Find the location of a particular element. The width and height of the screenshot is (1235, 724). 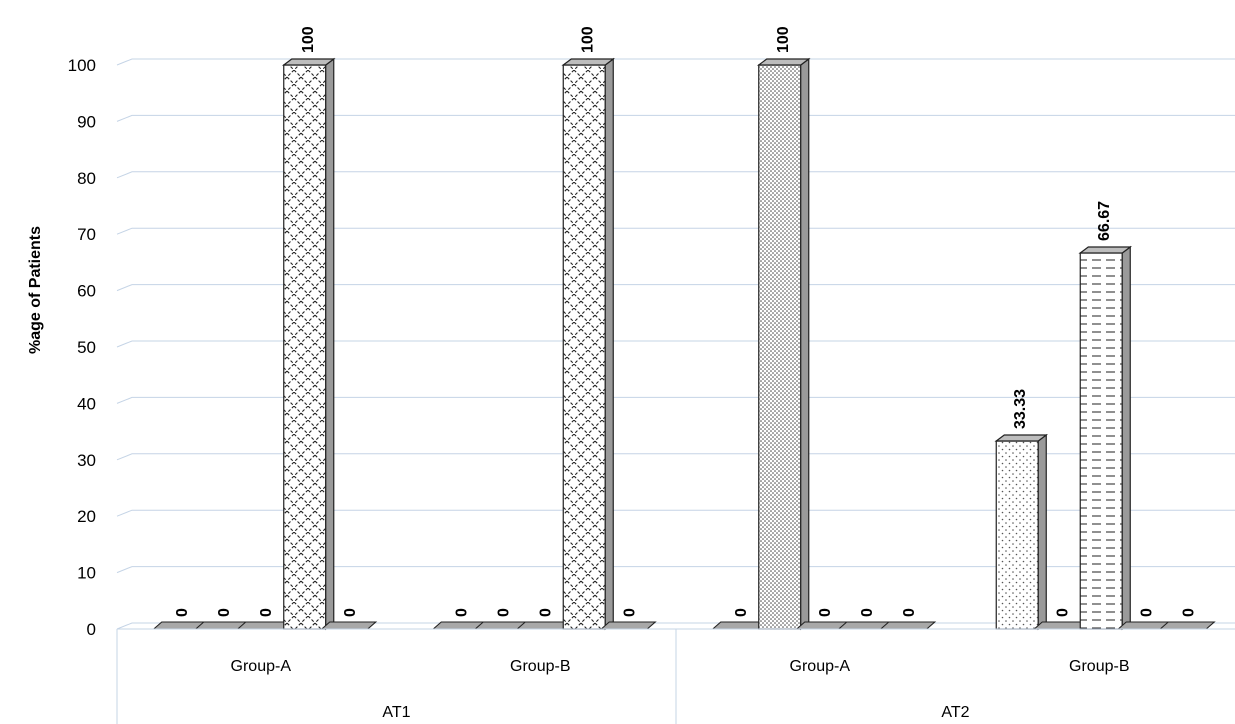

y-tick-label: 100 is located at coordinates (82, 65).